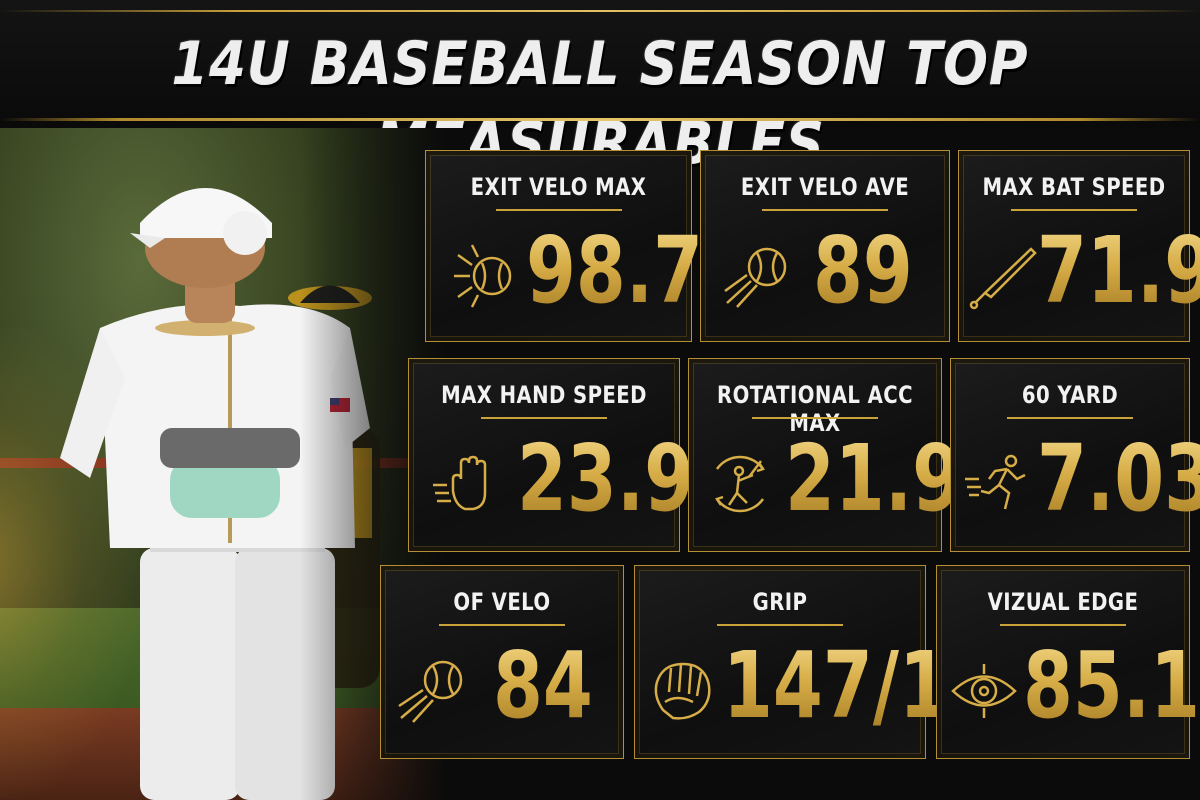  Describe the element at coordinates (984, 691) in the screenshot. I see `eye-target-icon` at that location.